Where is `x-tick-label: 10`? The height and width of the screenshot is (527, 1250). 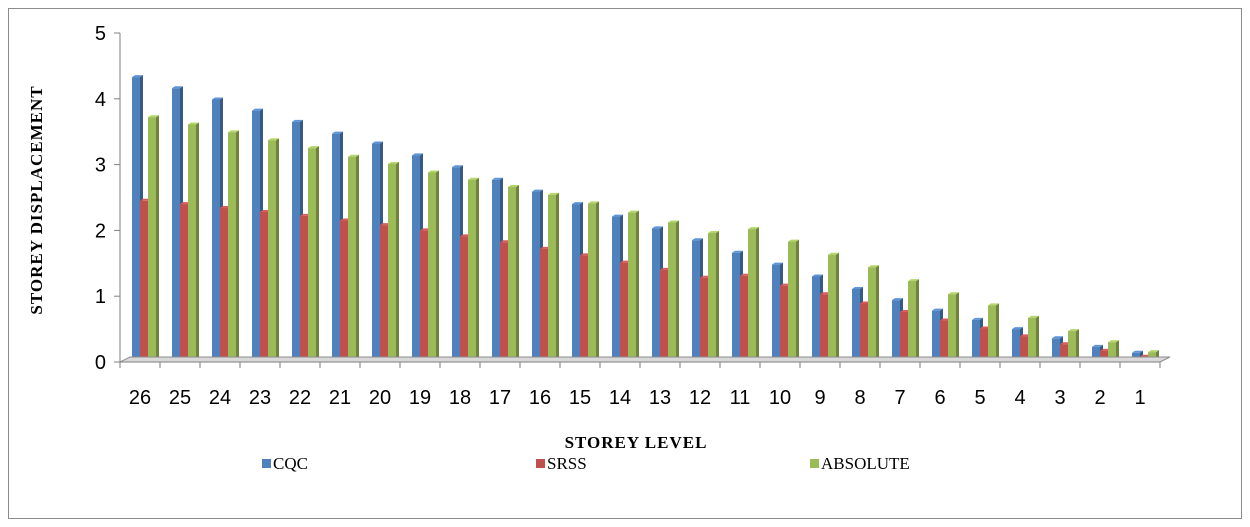
x-tick-label: 10 is located at coordinates (780, 398).